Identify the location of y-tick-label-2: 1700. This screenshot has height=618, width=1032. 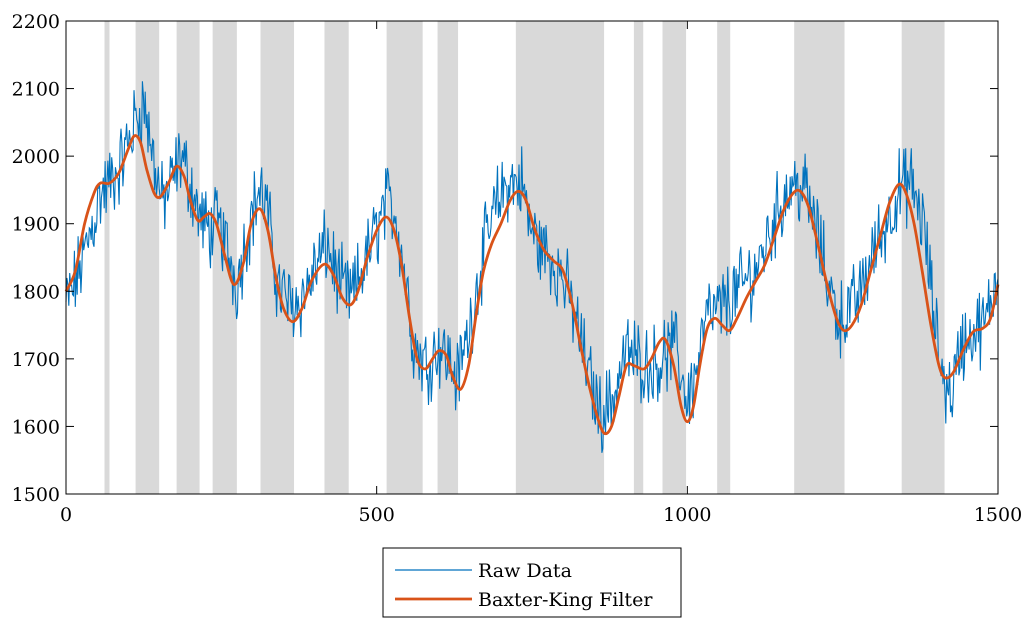
(36, 360).